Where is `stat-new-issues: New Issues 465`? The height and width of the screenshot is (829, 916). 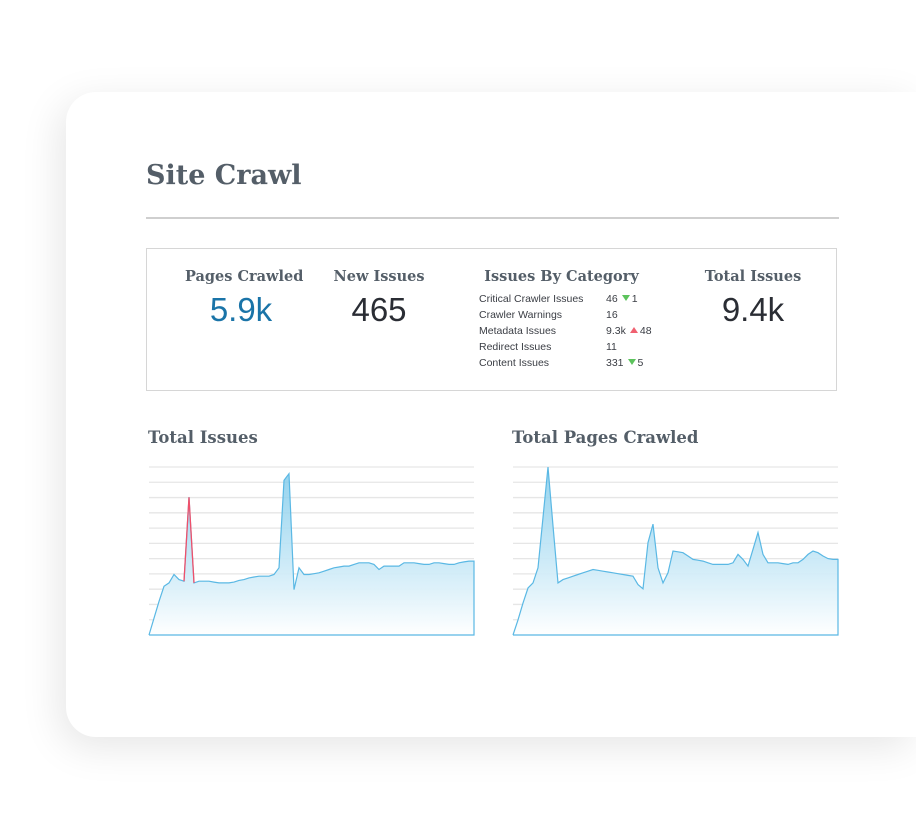
stat-new-issues: New Issues 465 is located at coordinates (379, 298).